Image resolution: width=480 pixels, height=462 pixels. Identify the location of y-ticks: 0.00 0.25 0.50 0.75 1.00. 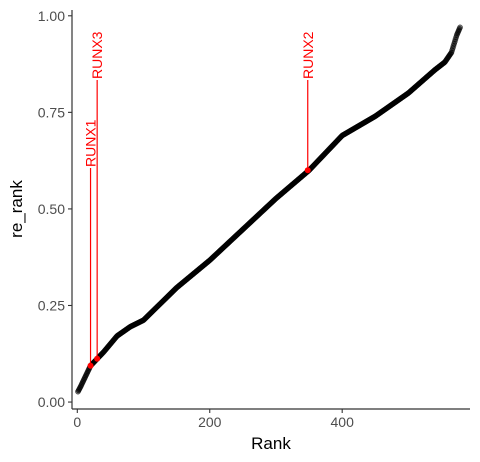
(55, 209).